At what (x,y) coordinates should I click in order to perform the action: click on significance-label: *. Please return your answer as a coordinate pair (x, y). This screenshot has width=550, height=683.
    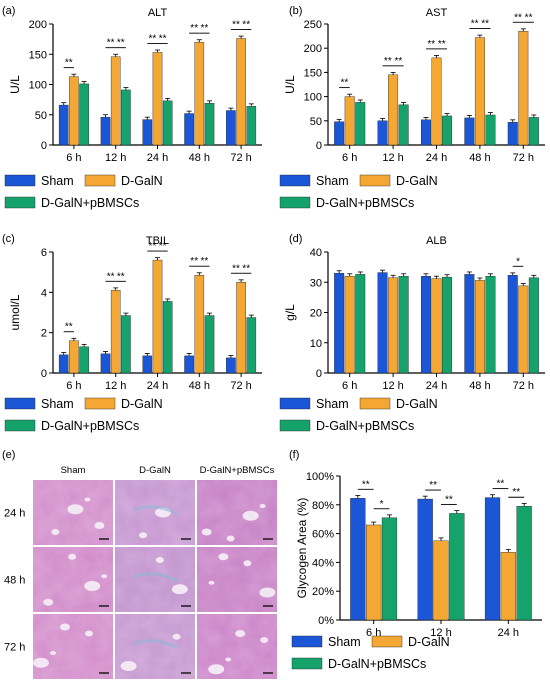
    Looking at the image, I should click on (382, 504).